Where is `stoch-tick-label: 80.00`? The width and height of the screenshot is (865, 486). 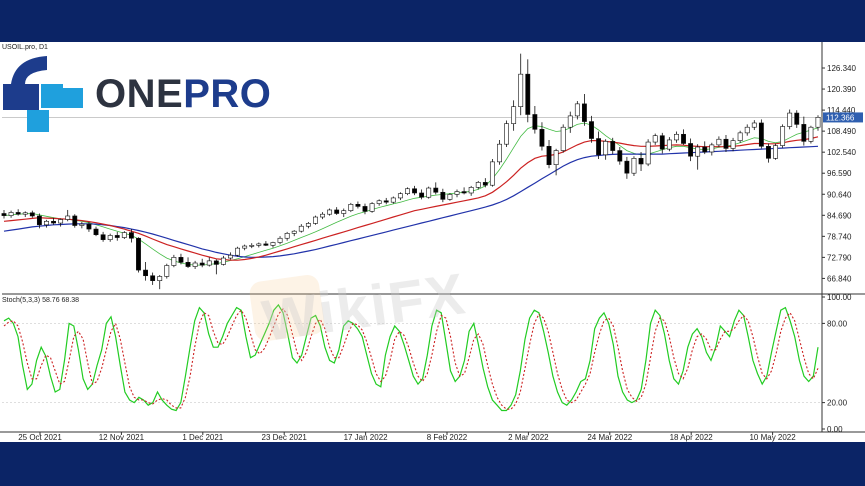
stoch-tick-label: 80.00 is located at coordinates (837, 323).